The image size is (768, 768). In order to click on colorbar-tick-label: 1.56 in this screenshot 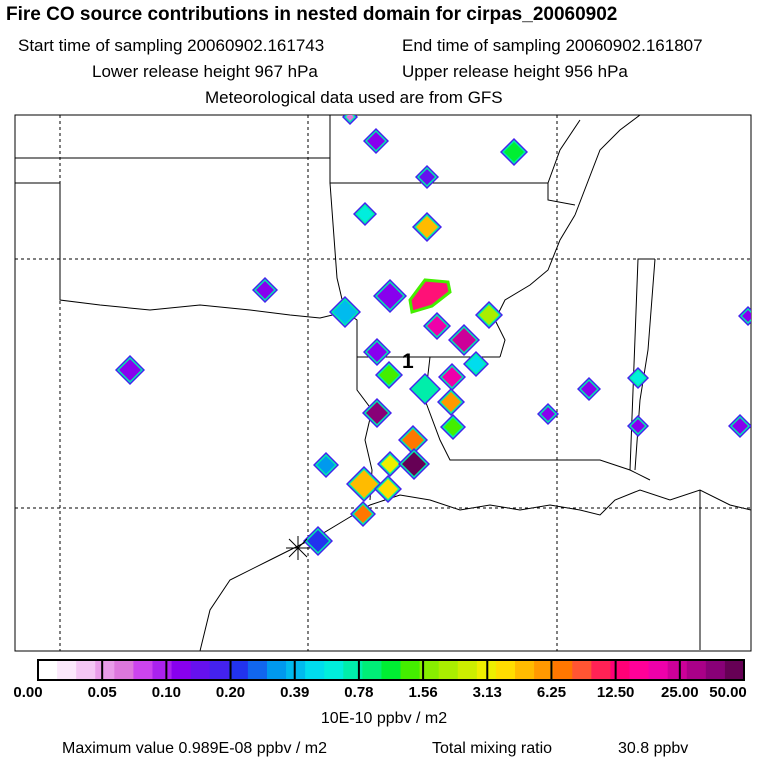, I will do `click(423, 692)`.